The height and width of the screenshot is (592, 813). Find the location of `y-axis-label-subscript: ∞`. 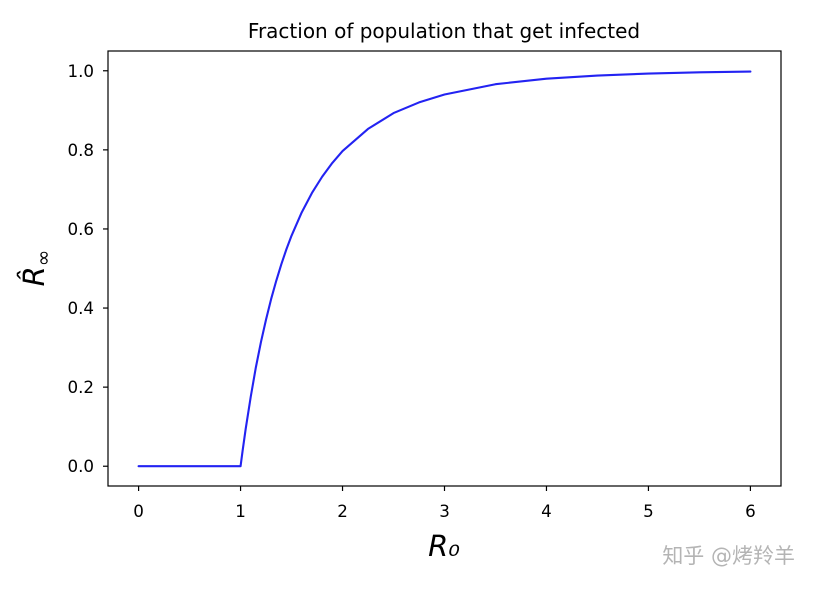

y-axis-label-subscript: ∞ is located at coordinates (43, 258).